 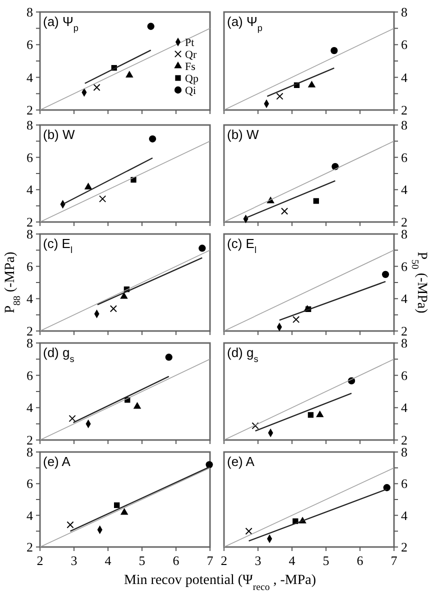 I want to click on x-axis-title: Min recov potential (Ψ$_{reco}$ , -MPa), so click(x=220, y=582).